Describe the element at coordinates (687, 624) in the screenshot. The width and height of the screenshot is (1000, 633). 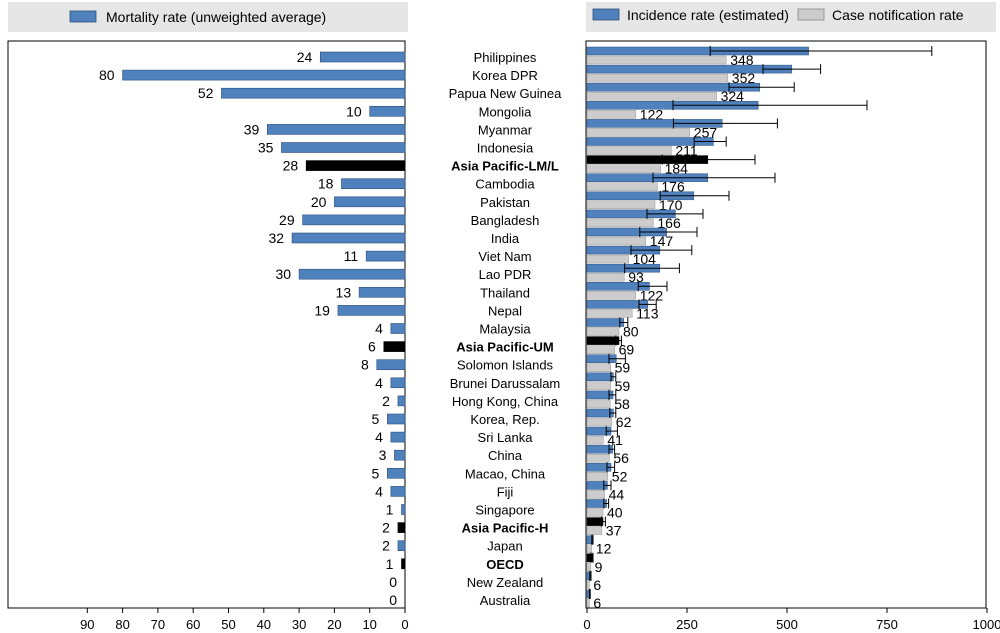
I see `incidence-axis-tick-label: 250` at that location.